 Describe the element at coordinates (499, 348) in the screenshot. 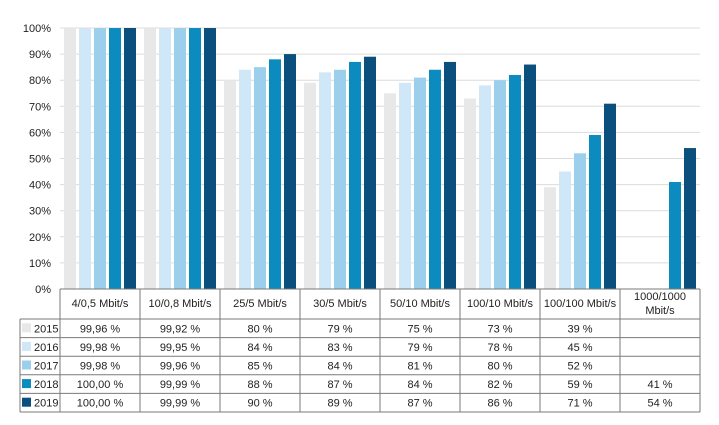

I see `table-cell: 78 %` at that location.